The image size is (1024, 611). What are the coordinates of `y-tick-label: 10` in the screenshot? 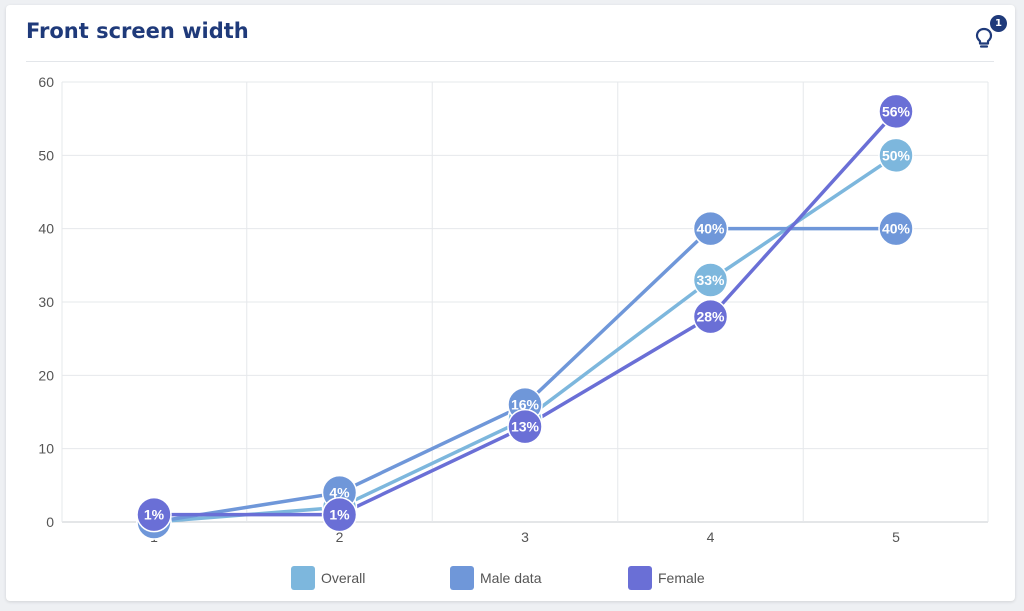 It's located at (46, 449).